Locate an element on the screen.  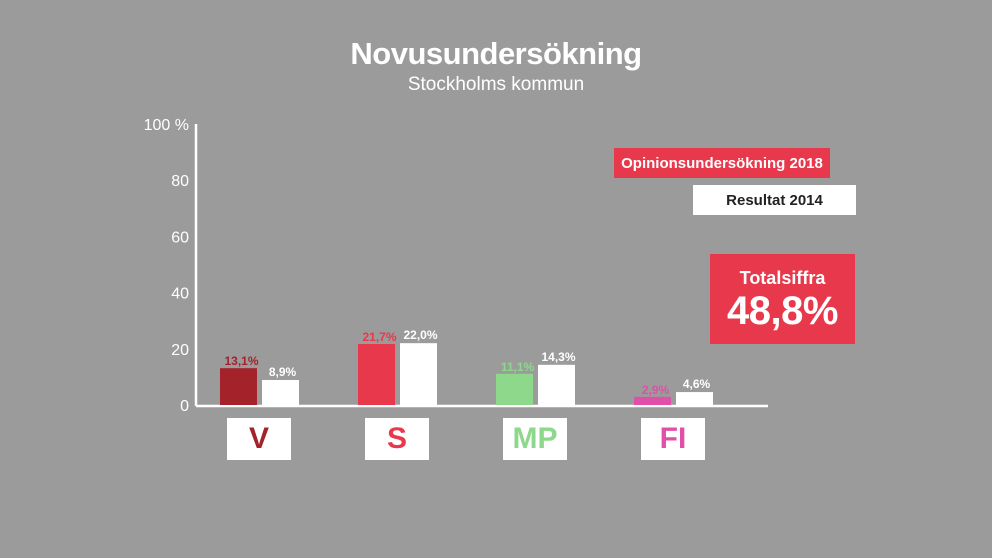
y-tick-label: 0 is located at coordinates (184, 406).